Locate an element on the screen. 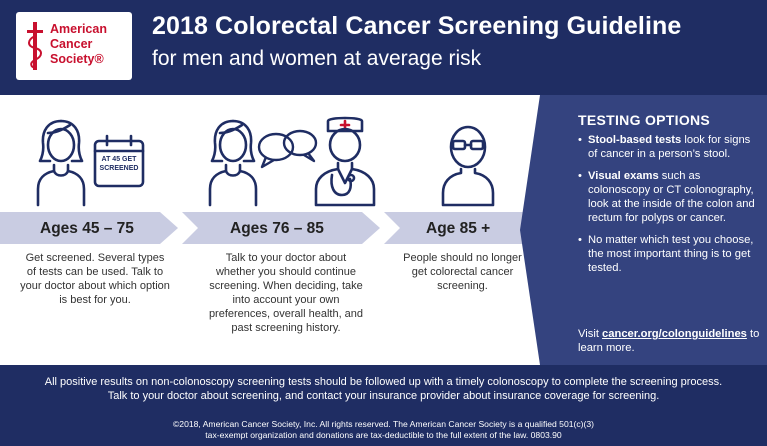  panel-arrow-edge is located at coordinates (532, 230).